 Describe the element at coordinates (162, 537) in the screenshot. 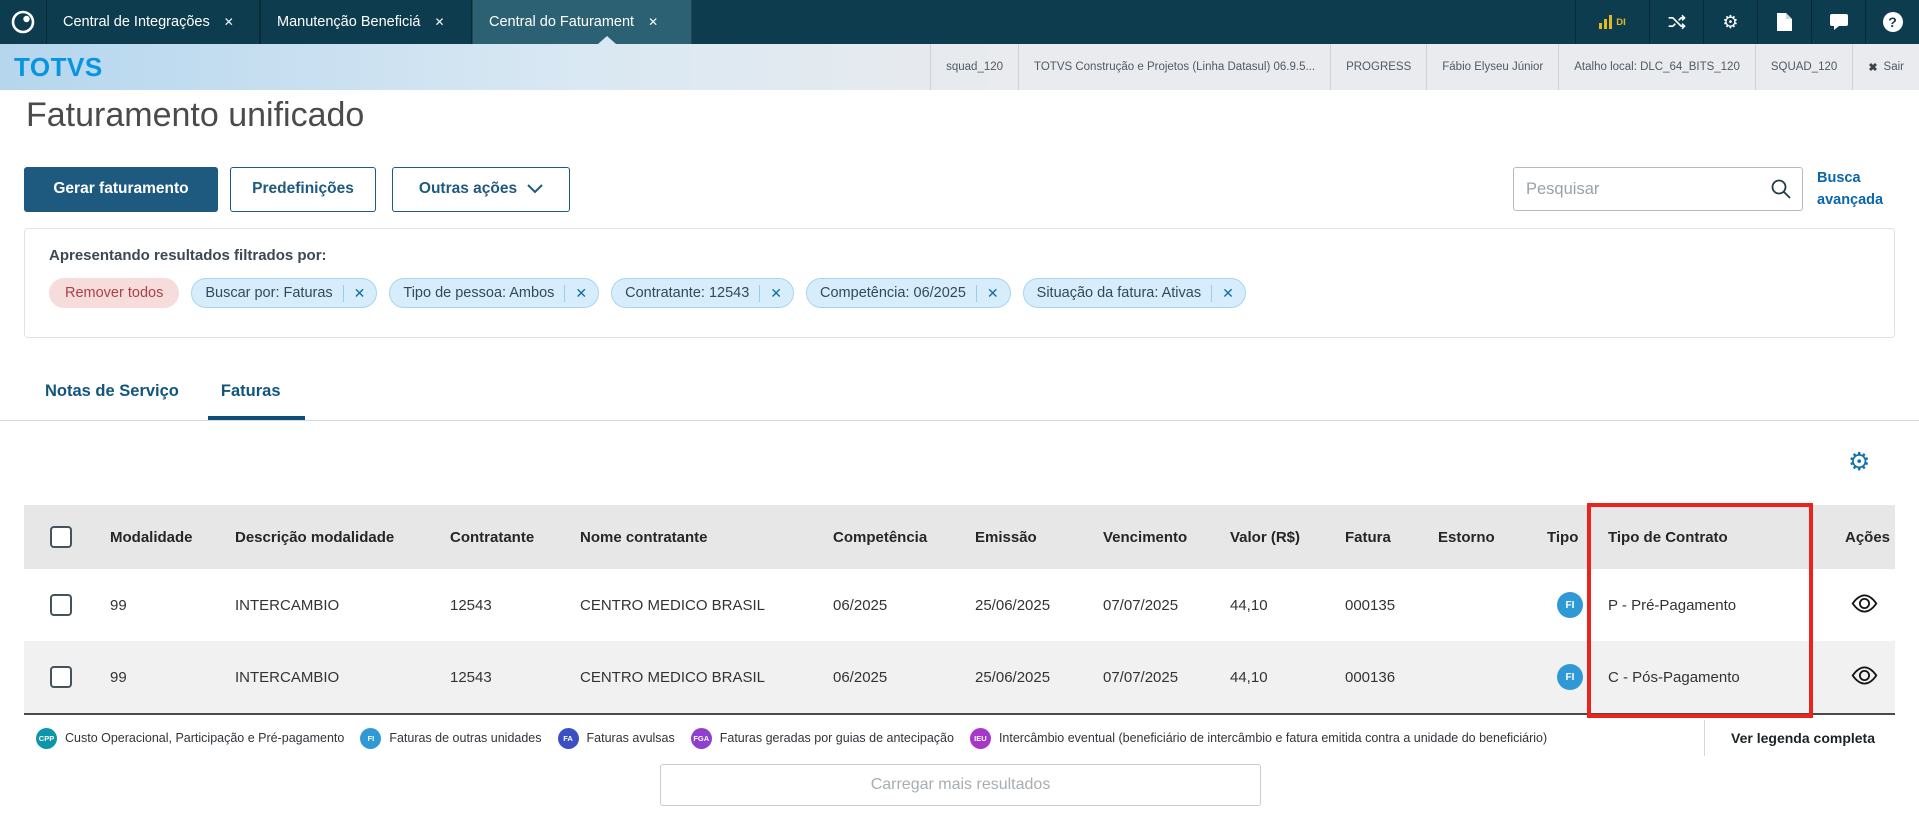

I see `col-modalidade: Modalidade` at that location.